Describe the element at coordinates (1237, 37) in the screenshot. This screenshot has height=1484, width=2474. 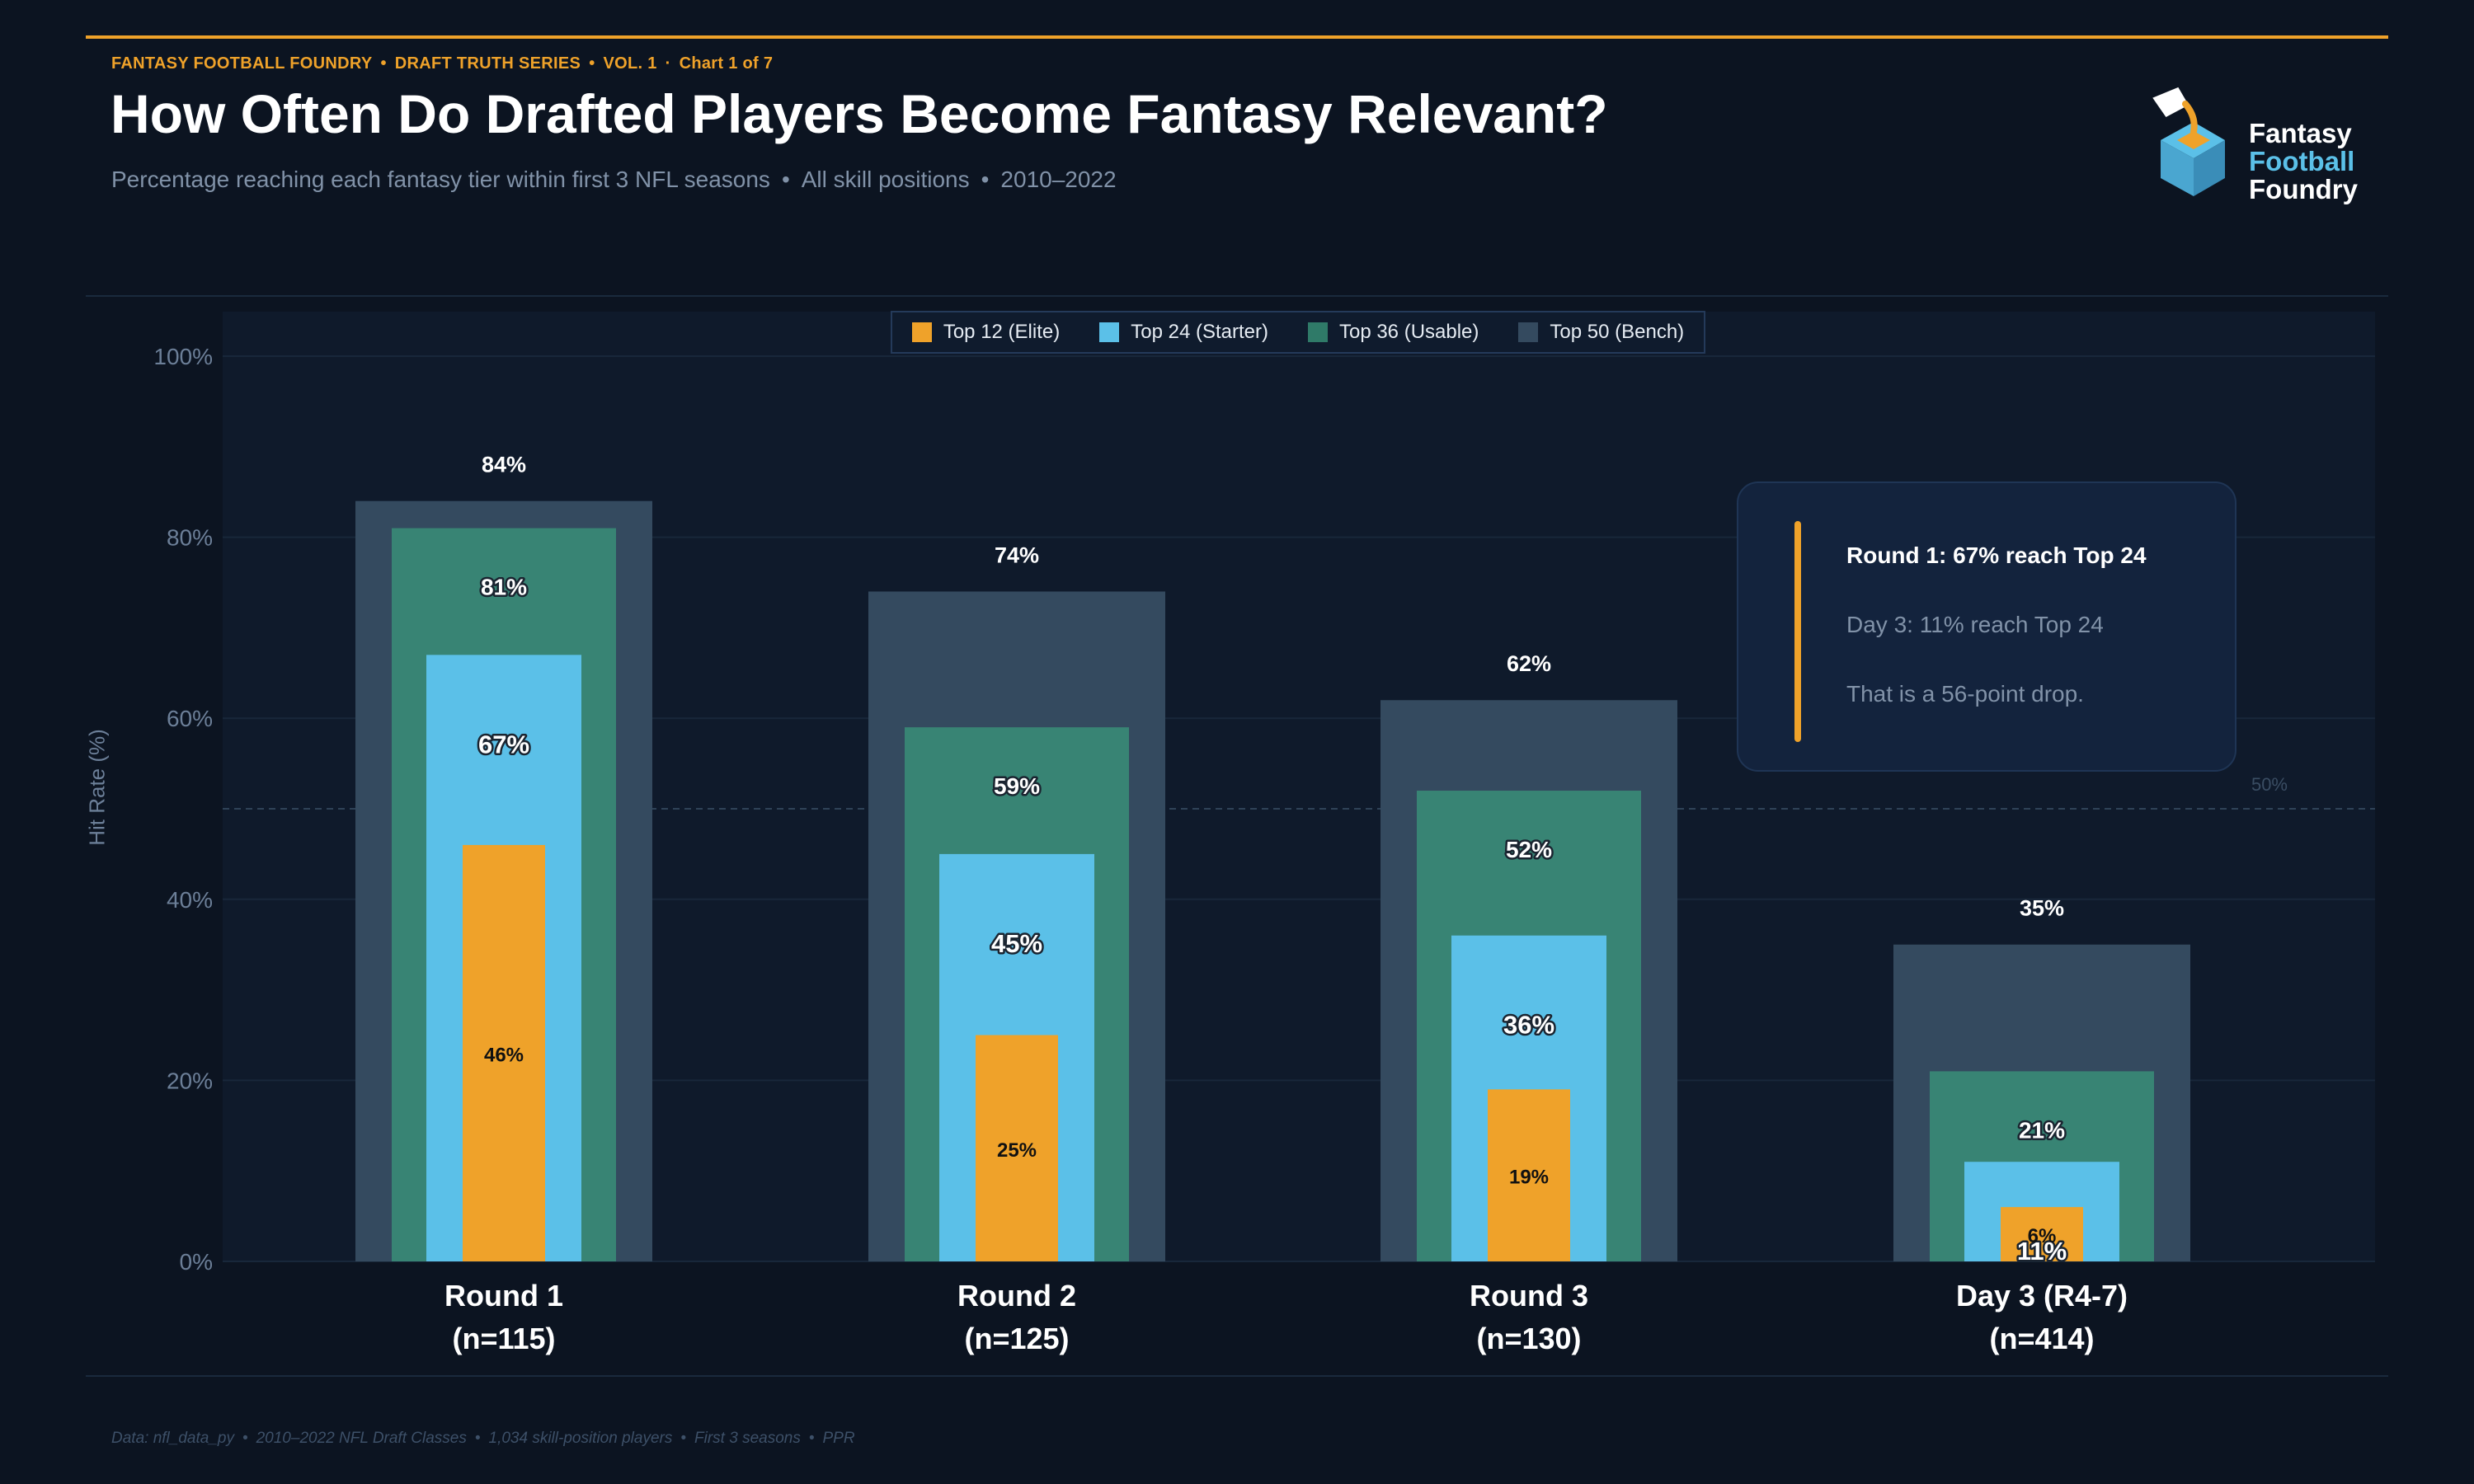
I see `top-accent-rule` at that location.